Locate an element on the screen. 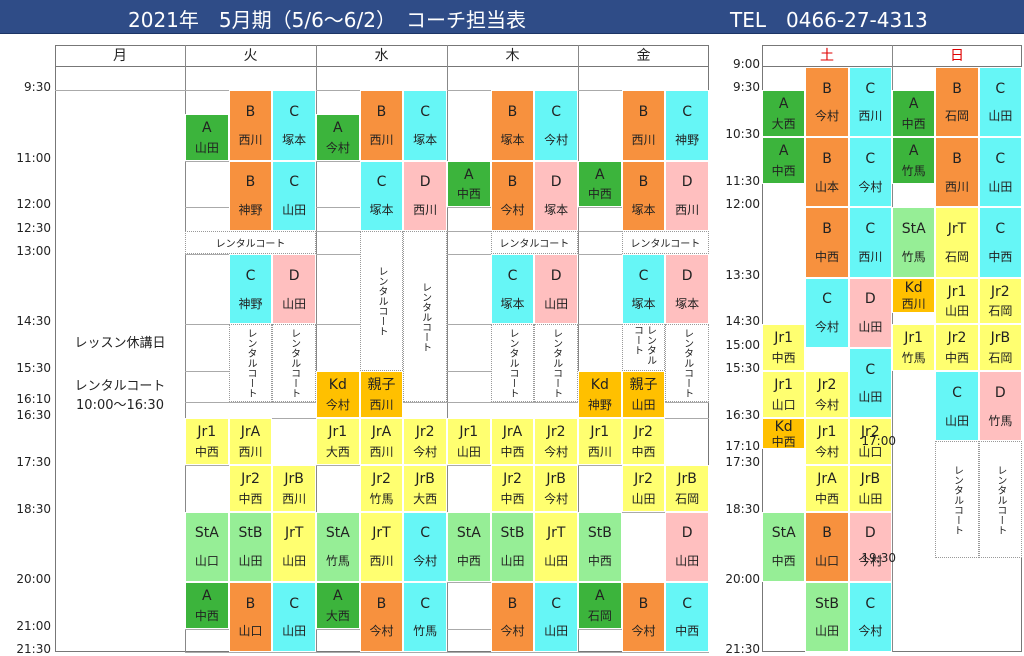 The height and width of the screenshot is (656, 1024). time-label: 12:00 is located at coordinates (33, 204).